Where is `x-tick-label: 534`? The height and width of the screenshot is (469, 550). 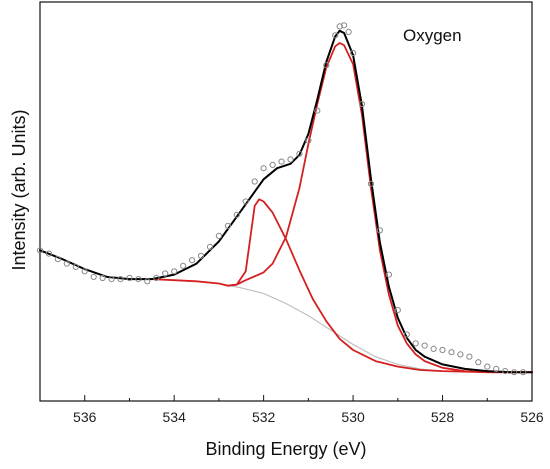
x-tick-label: 534 is located at coordinates (175, 417).